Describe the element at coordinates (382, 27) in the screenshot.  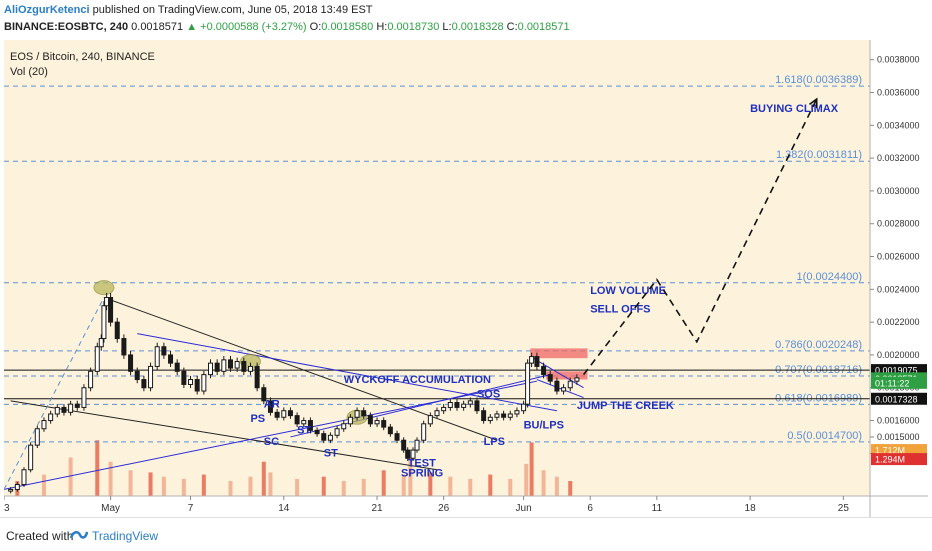
I see `high-label: H:` at that location.